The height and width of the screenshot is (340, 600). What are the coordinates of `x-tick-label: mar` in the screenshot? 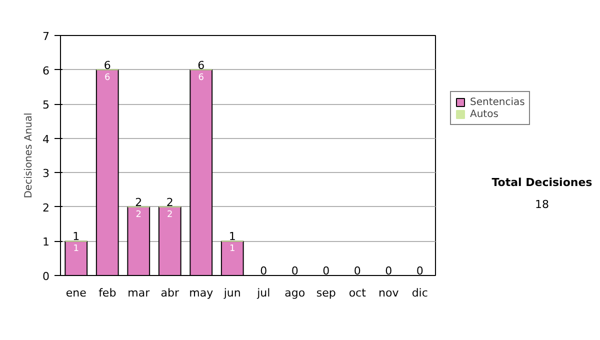 It's located at (139, 293).